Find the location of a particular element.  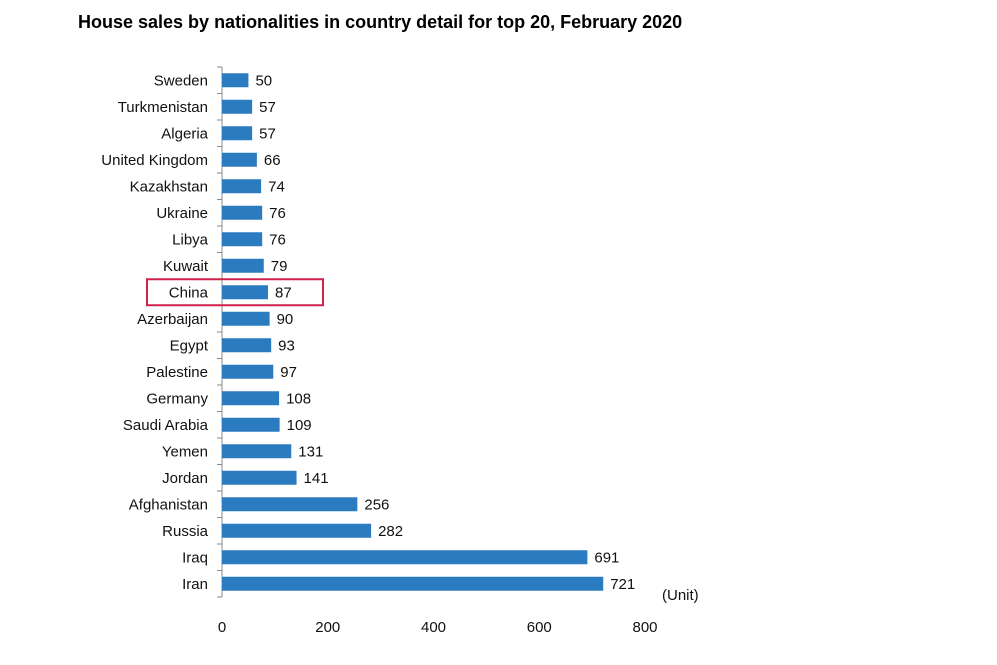

highlight-box is located at coordinates (235, 292).